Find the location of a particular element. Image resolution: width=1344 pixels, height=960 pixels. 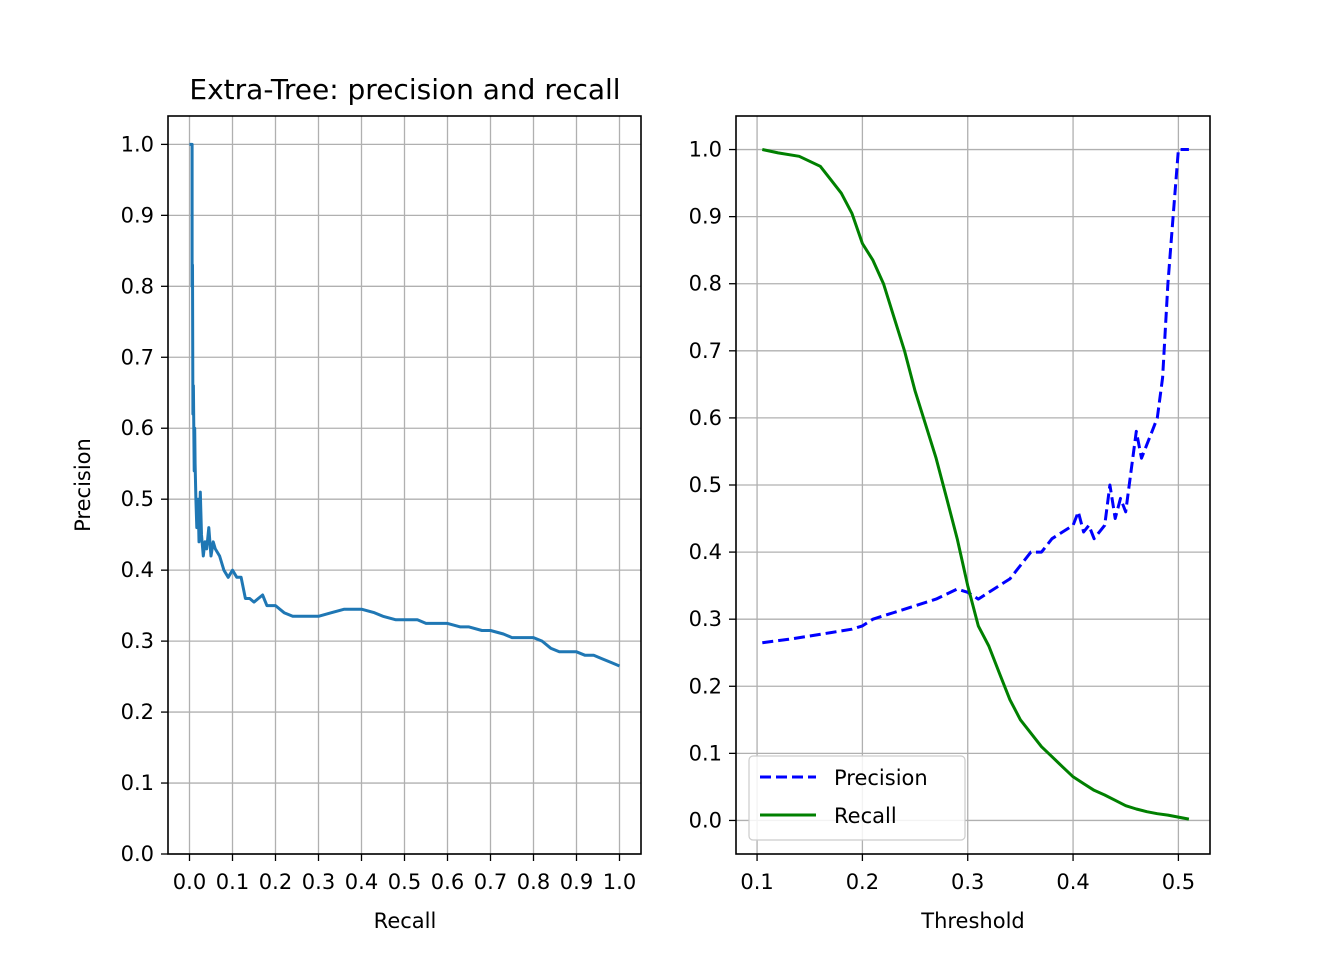

y-axis-label: Precision is located at coordinates (83, 485).